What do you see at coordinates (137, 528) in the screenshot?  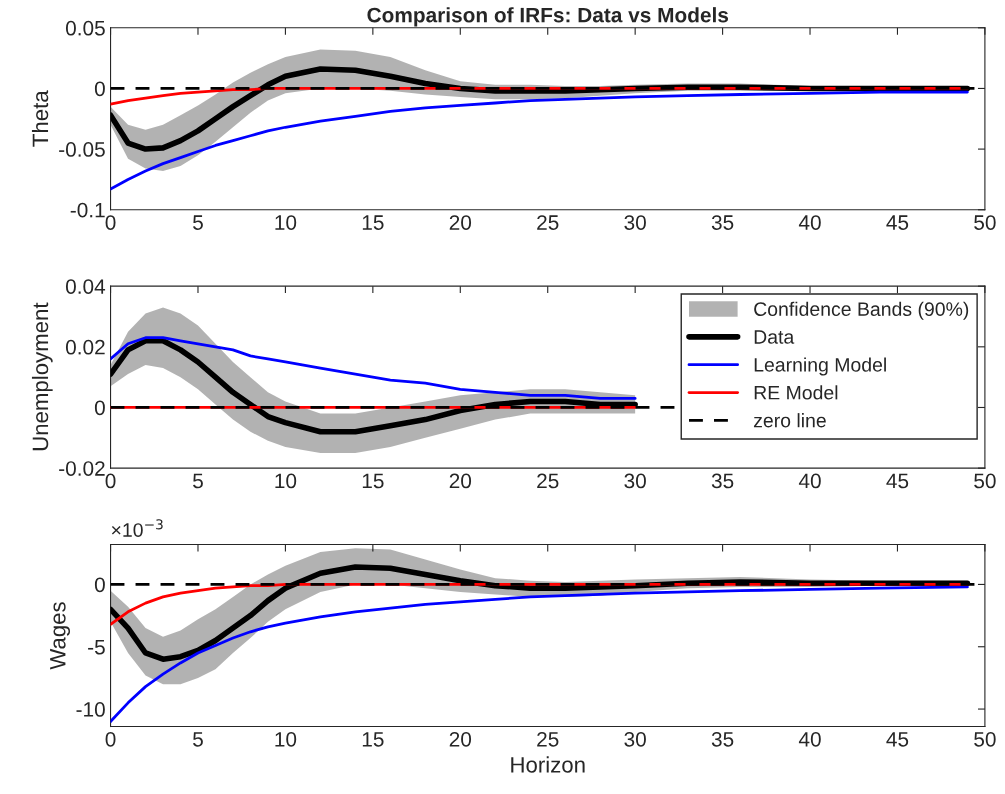 I see `text: ×10$^{−3}$` at bounding box center [137, 528].